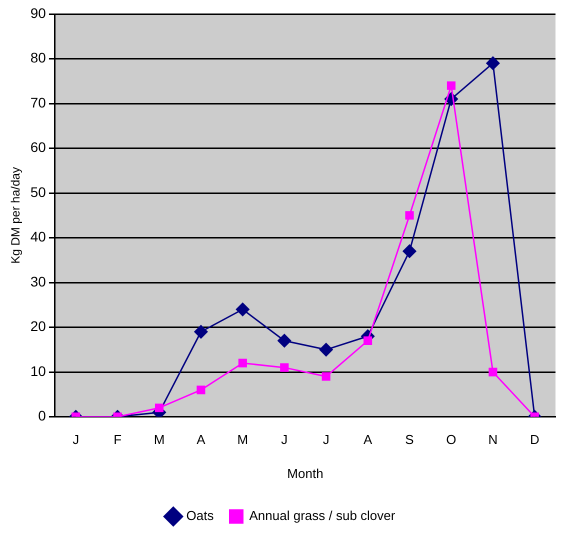 This screenshot has height=537, width=563. I want to click on x-tick-label: O, so click(451, 440).